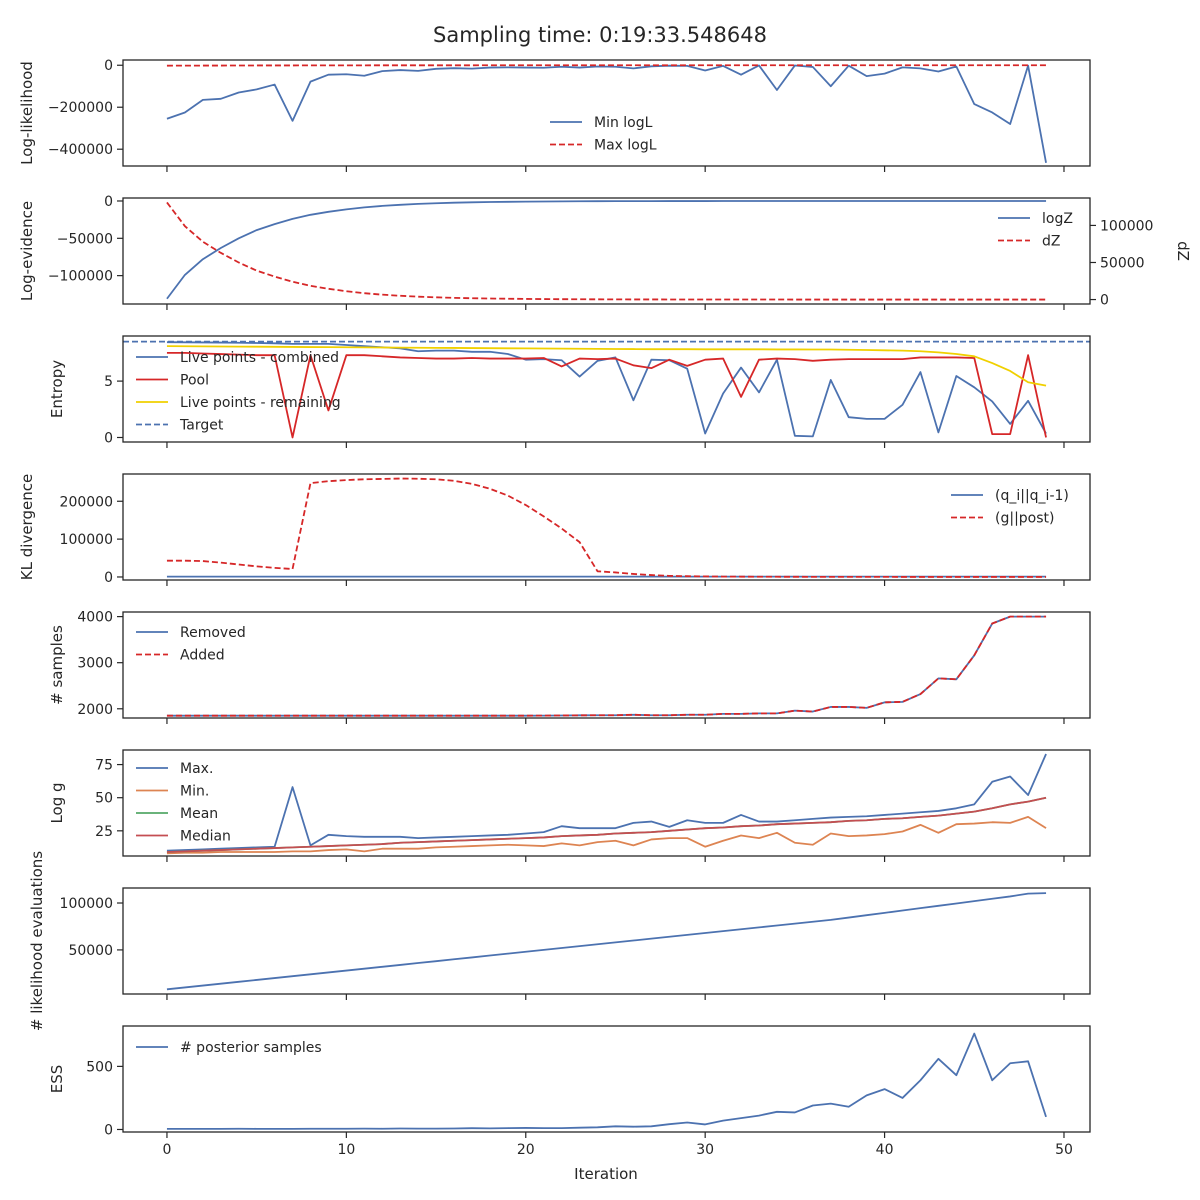 Image resolution: width=1200 pixels, height=1200 pixels. I want to click on series-line-g-post, so click(606, 527).